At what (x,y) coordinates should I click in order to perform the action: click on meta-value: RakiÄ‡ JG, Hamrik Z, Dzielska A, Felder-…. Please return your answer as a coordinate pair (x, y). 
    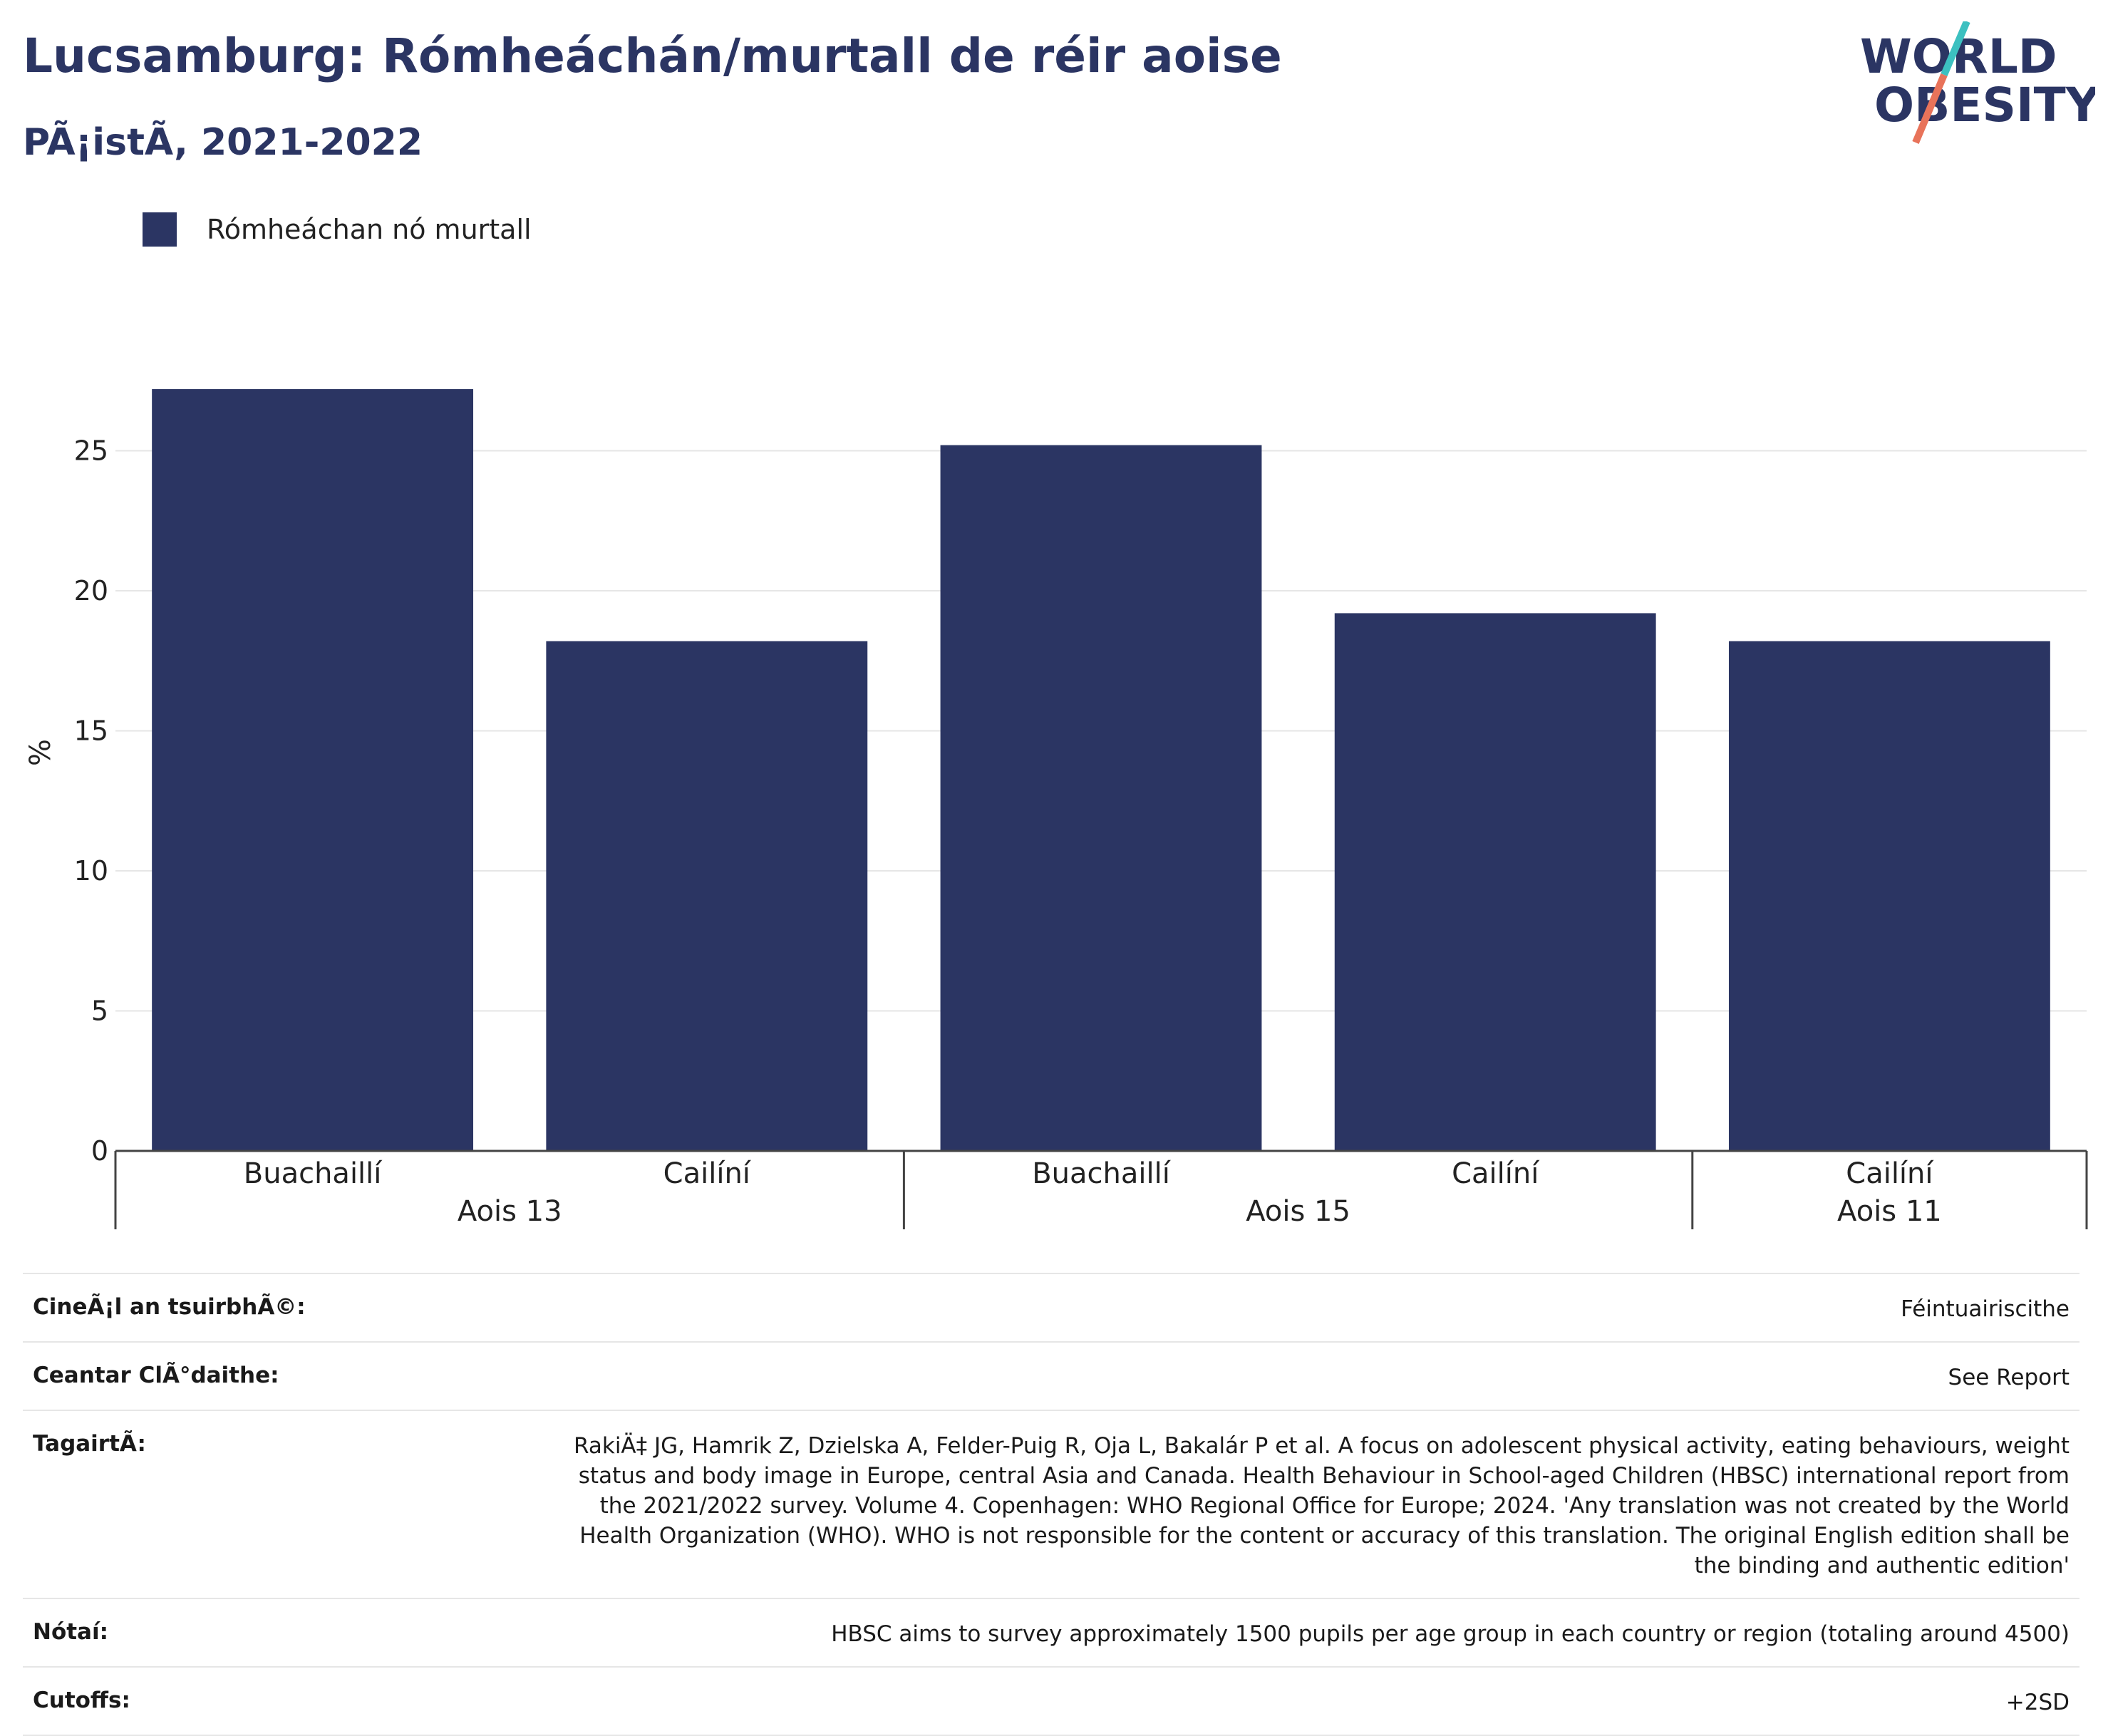
    Looking at the image, I should click on (1322, 1506).